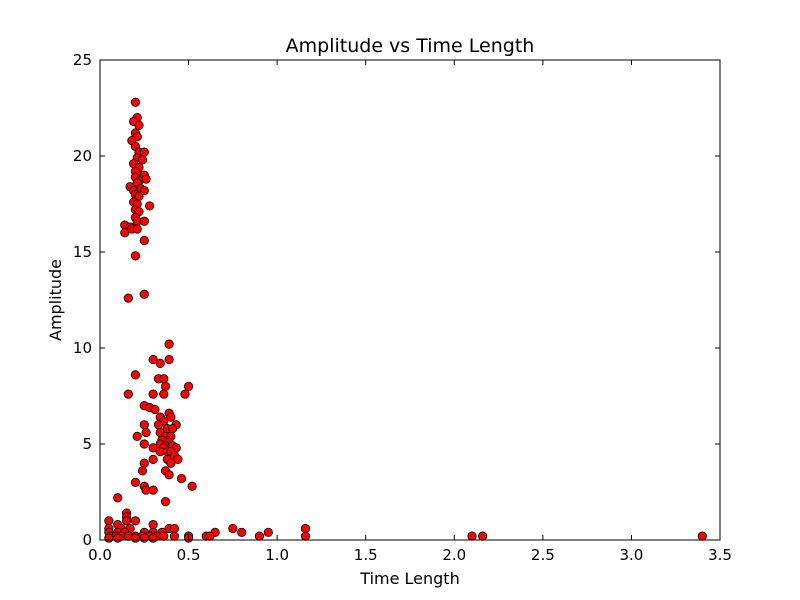 This screenshot has height=600, width=800. Describe the element at coordinates (277, 555) in the screenshot. I see `x-tick-label: 1.0` at that location.